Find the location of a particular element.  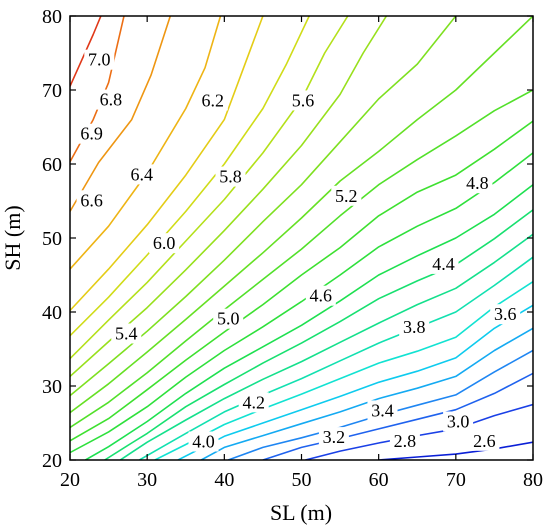

contour-label: 4.4 is located at coordinates (443, 264).